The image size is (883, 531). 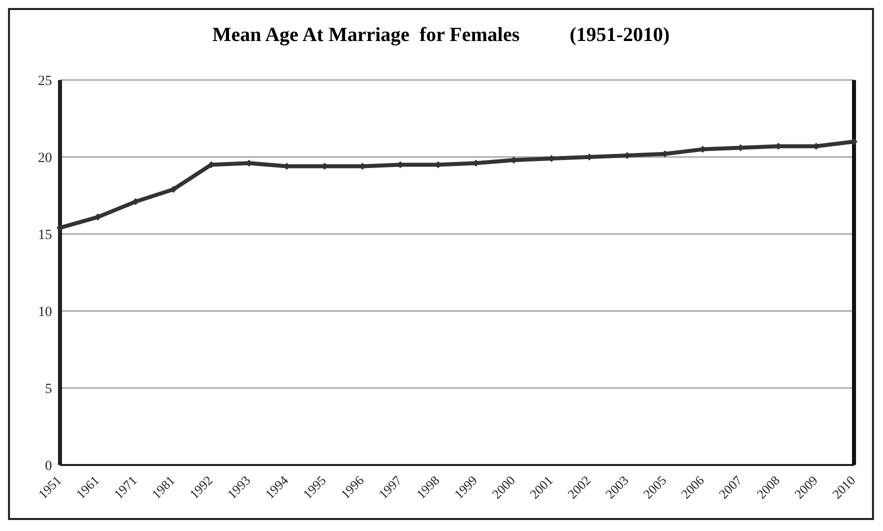 What do you see at coordinates (48, 466) in the screenshot?
I see `y-tick-label: 0` at bounding box center [48, 466].